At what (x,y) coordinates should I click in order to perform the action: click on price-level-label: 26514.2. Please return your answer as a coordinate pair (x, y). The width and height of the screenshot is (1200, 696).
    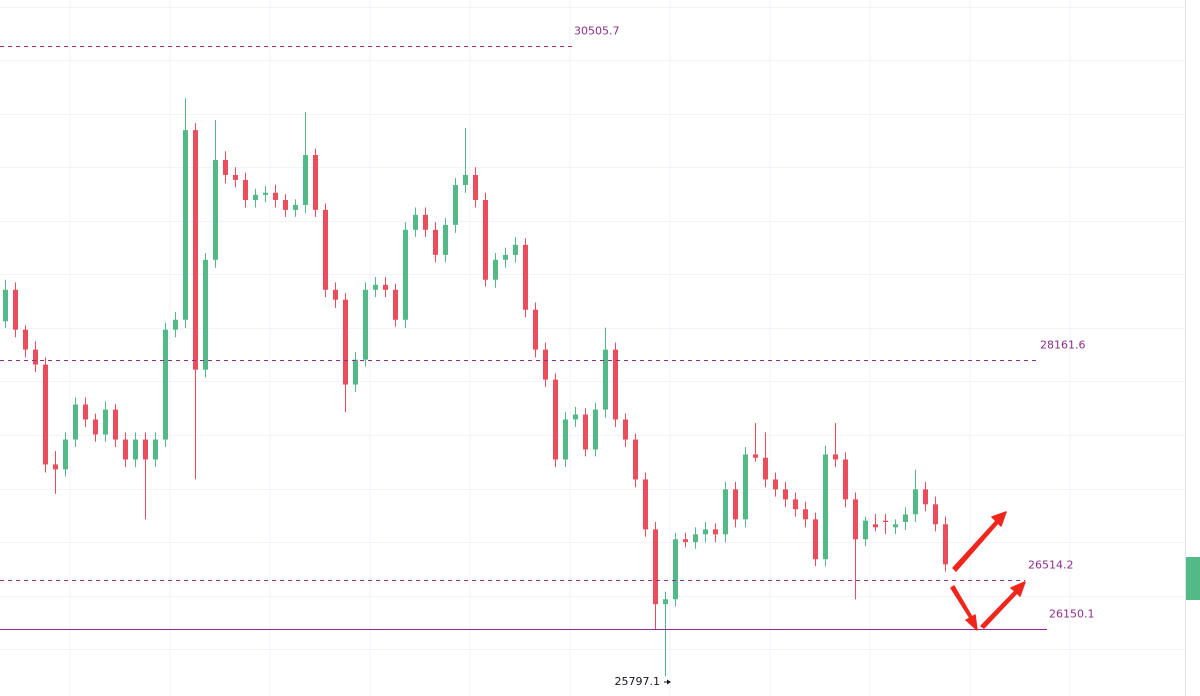
    Looking at the image, I should click on (1051, 565).